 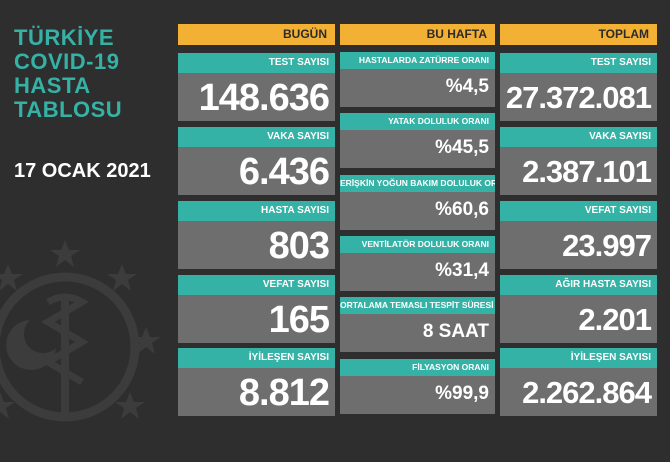 I want to click on card-value: 8.812, so click(x=284, y=393).